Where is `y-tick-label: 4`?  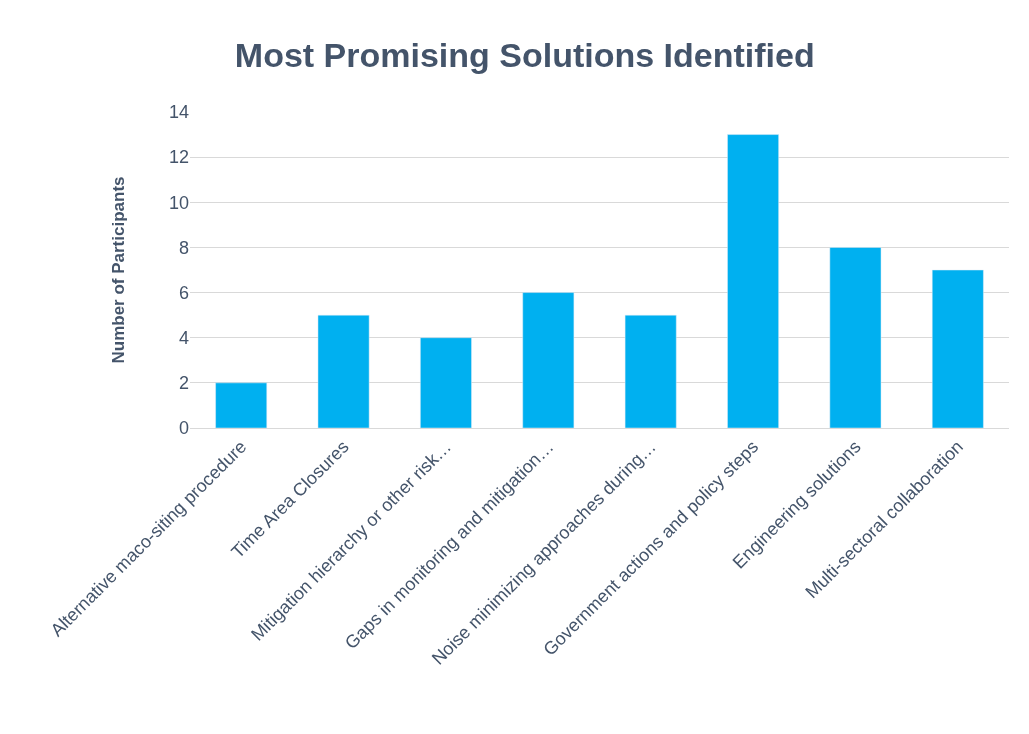
y-tick-label: 4 is located at coordinates (183, 338).